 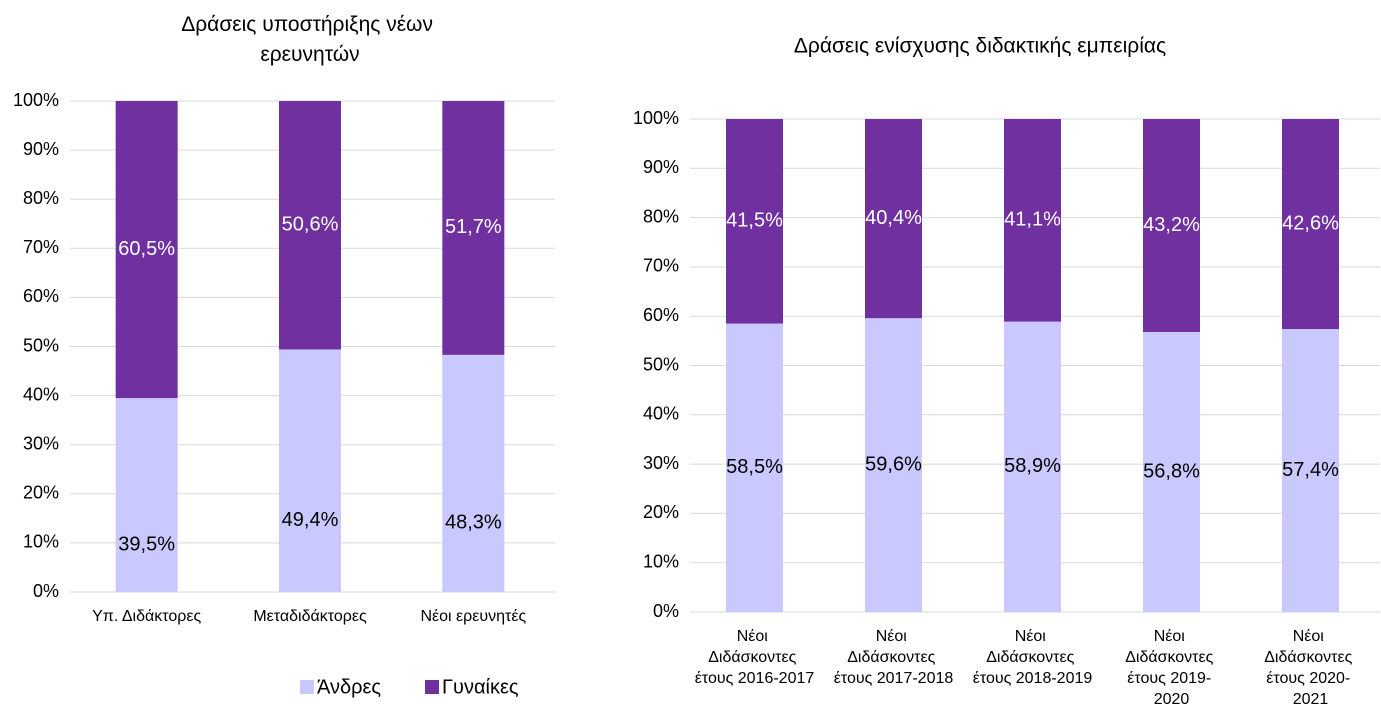 I want to click on data-label: 42,6%, so click(x=1310, y=223).